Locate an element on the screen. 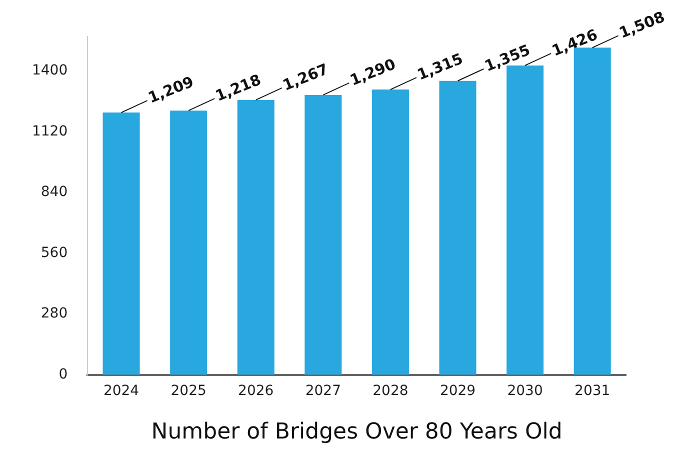 This screenshot has width=694, height=458. y-tick-label: 840 is located at coordinates (54, 192).